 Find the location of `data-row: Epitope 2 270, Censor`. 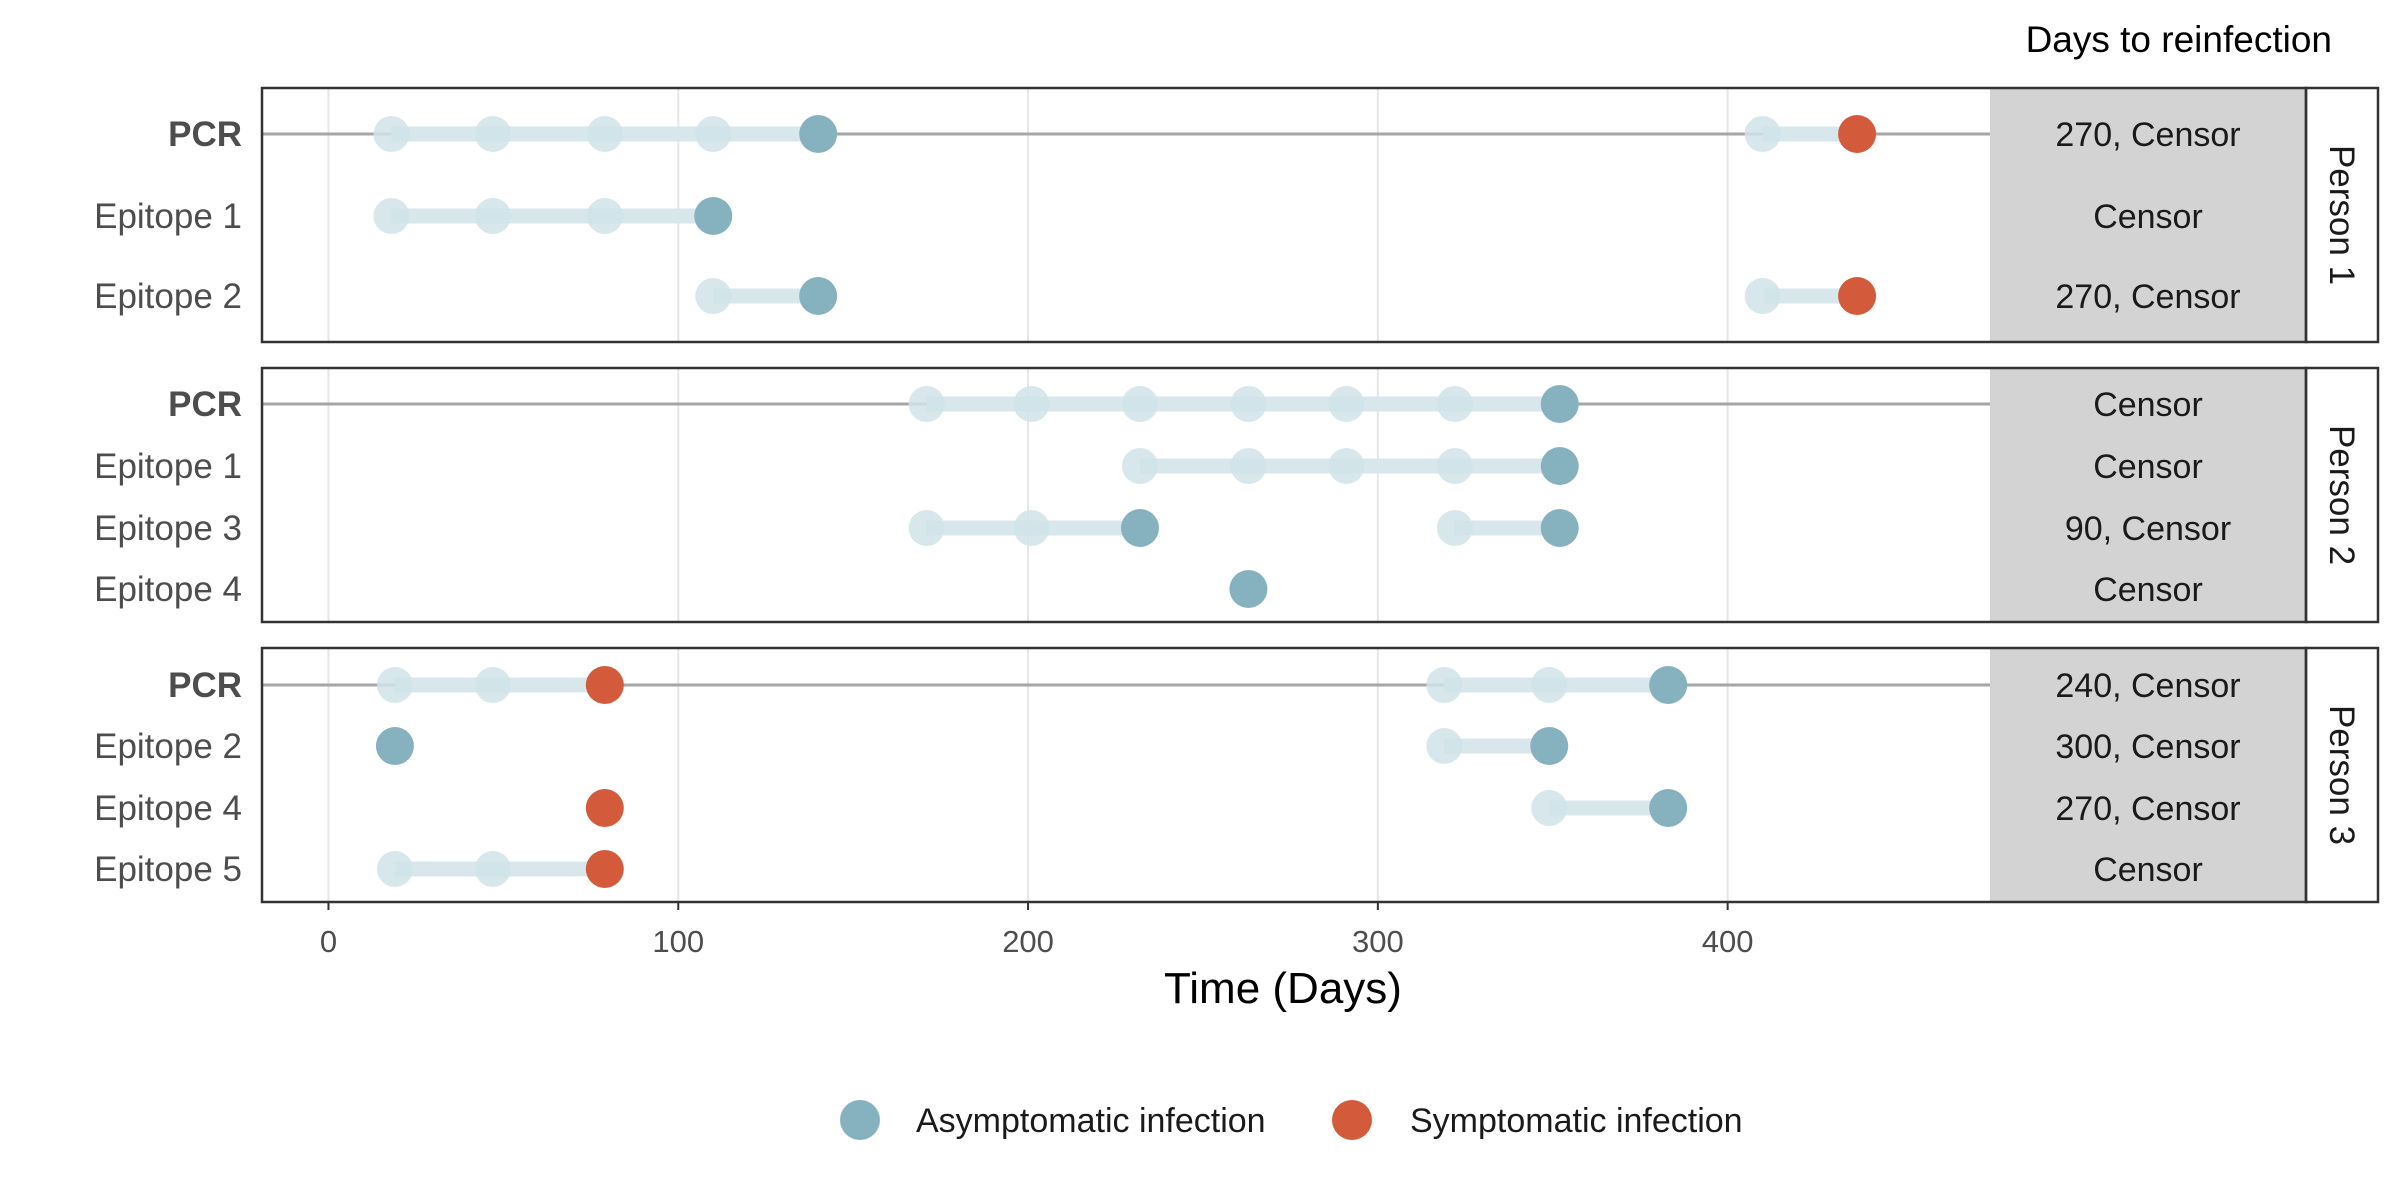

data-row: Epitope 2 270, Censor is located at coordinates (1167, 296).